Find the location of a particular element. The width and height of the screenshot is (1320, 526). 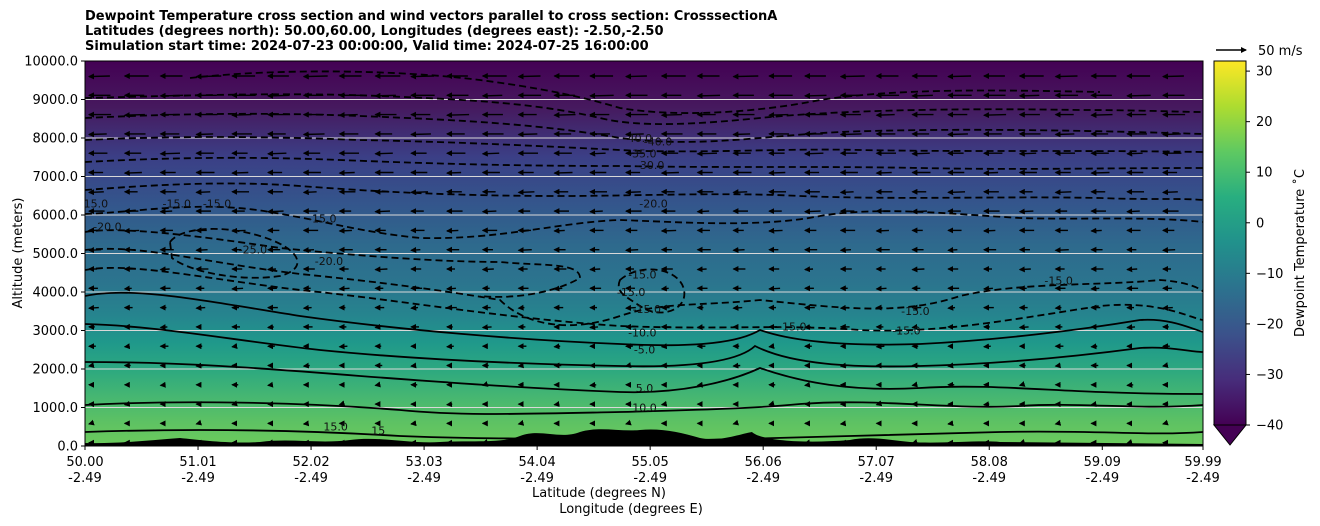

quiver-key: 50 m/s is located at coordinates (1259, 51).